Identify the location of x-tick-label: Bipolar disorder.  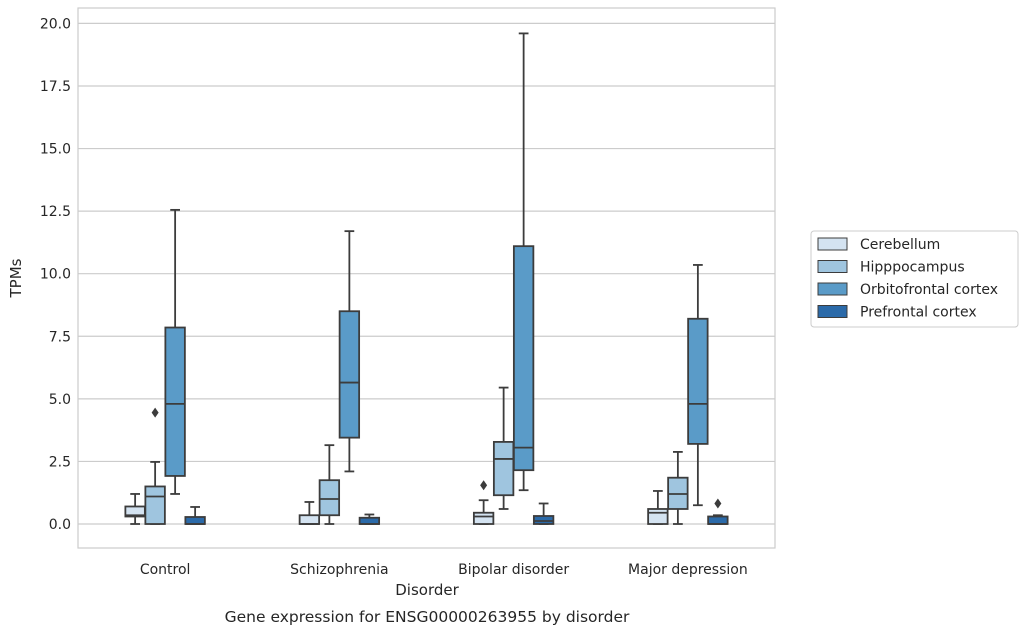
(513, 570).